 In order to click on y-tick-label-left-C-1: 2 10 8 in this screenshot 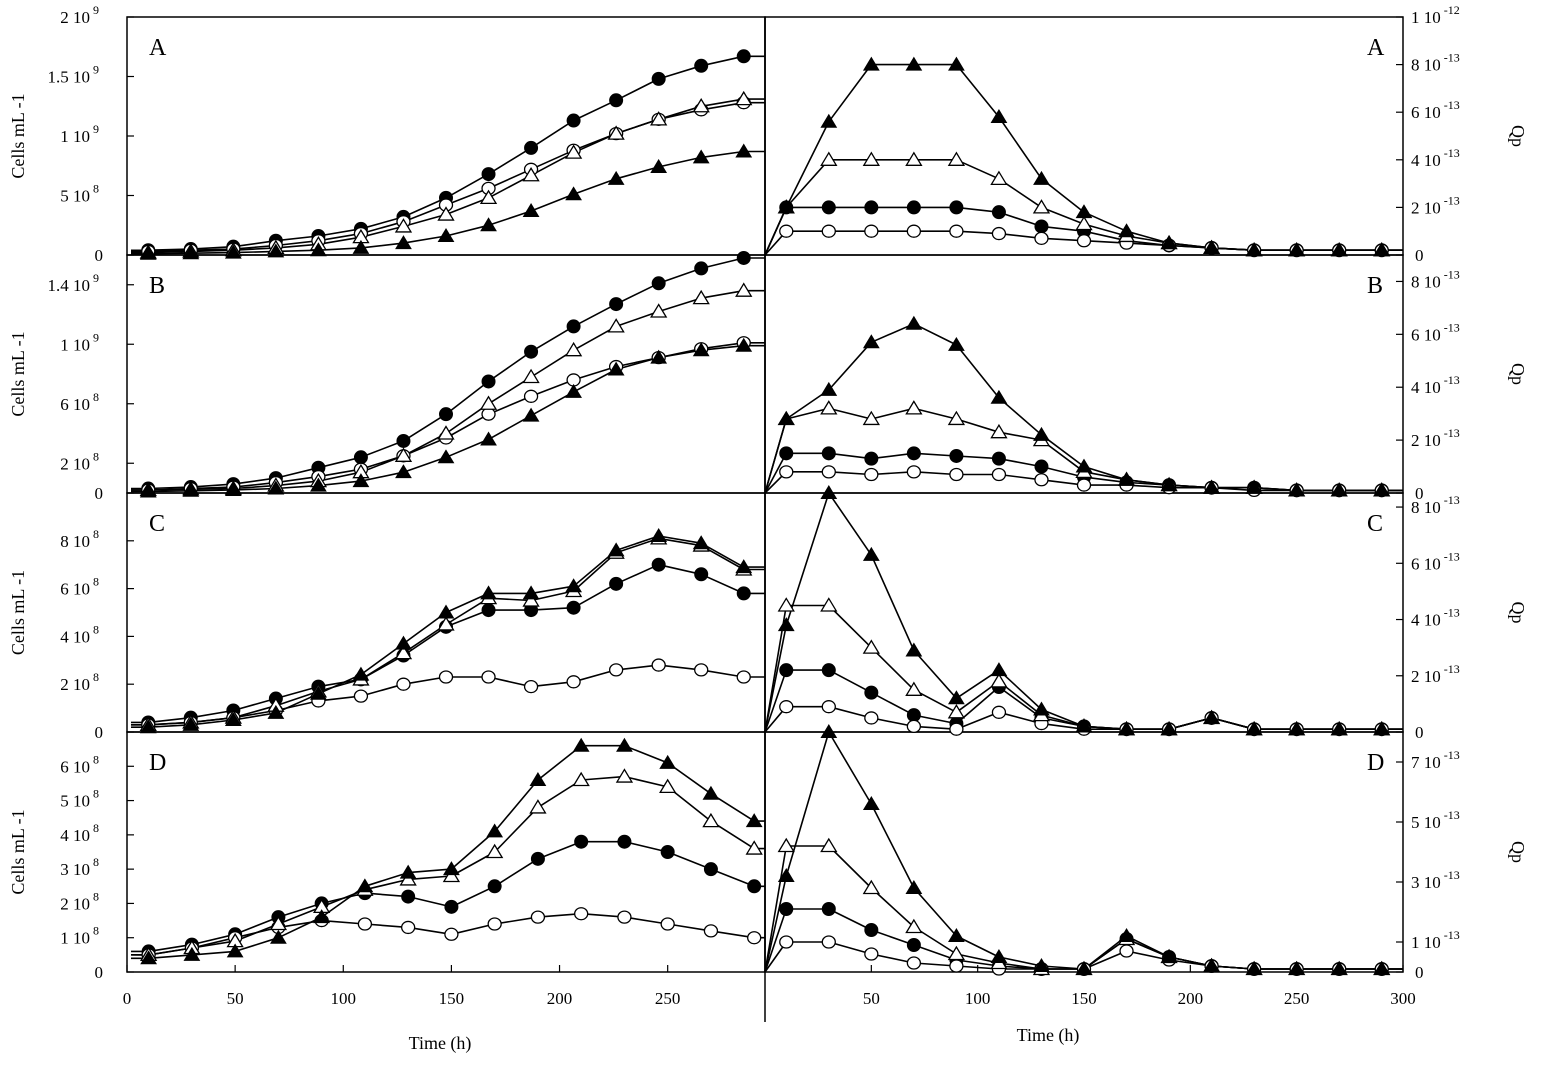, I will do `click(79, 682)`.